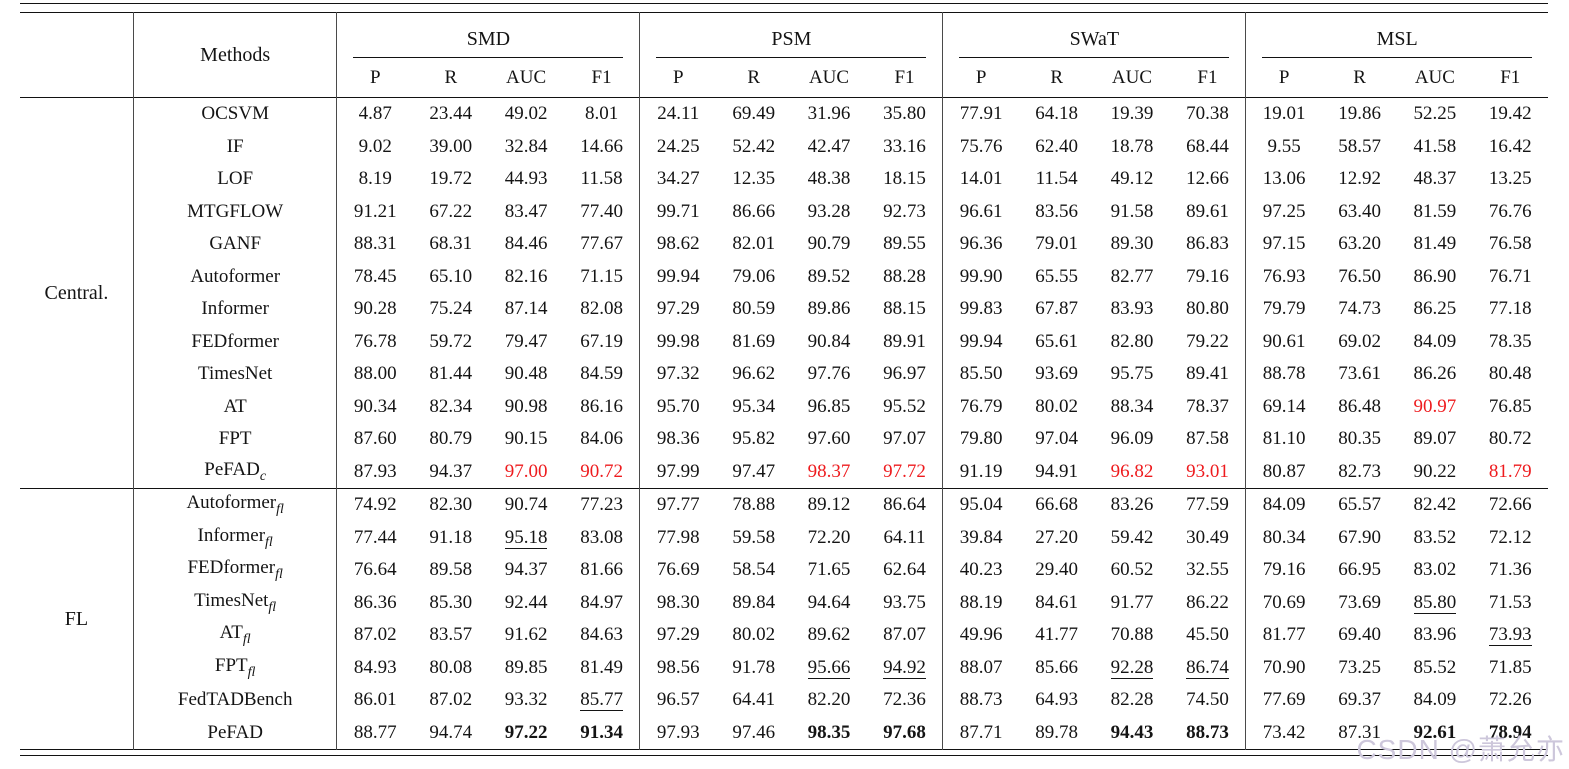 This screenshot has height=769, width=1569. I want to click on value-cell: 88.77, so click(375, 733).